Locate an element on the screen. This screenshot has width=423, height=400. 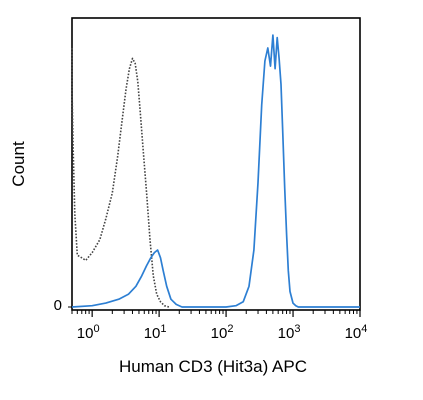
x-tick-label-0: 10⁰ is located at coordinates (88, 332).